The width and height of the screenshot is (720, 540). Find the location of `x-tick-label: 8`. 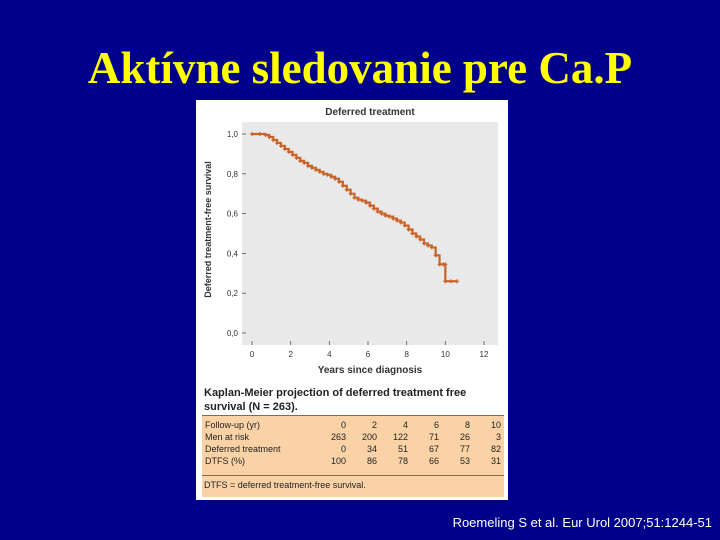

x-tick-label: 8 is located at coordinates (406, 354).